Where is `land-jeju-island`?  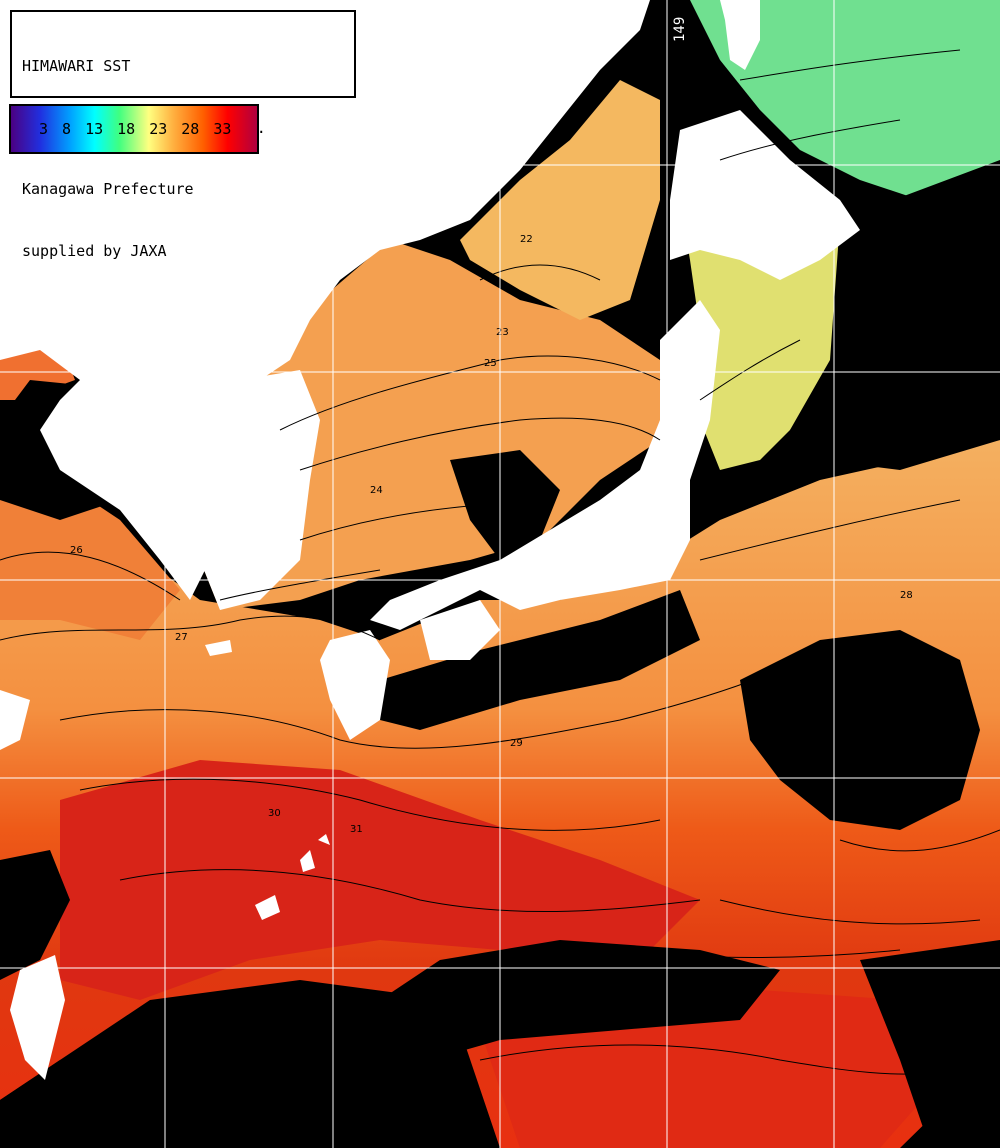
land-jeju-island is located at coordinates (218, 648).